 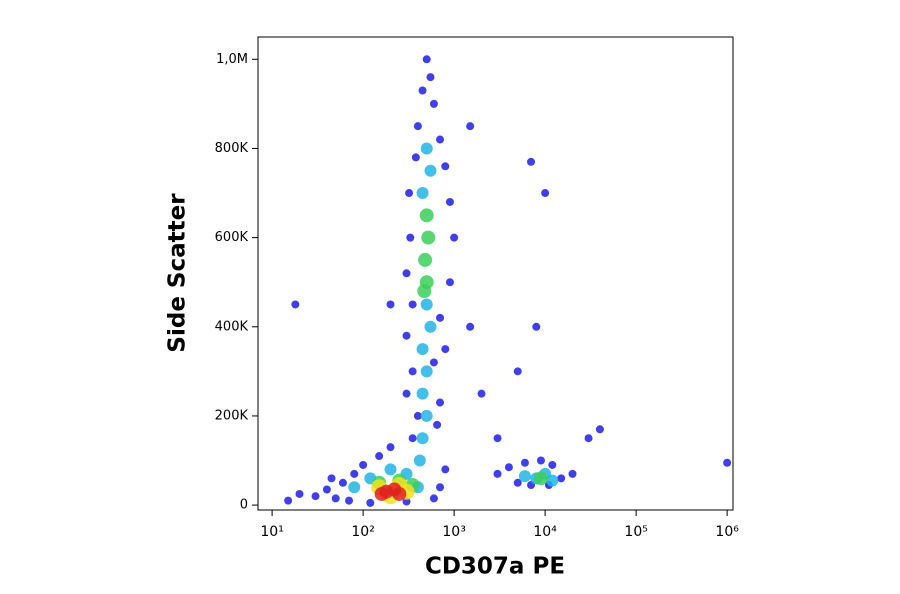 I want to click on x-tick-label: 10⁴, so click(x=545, y=532).